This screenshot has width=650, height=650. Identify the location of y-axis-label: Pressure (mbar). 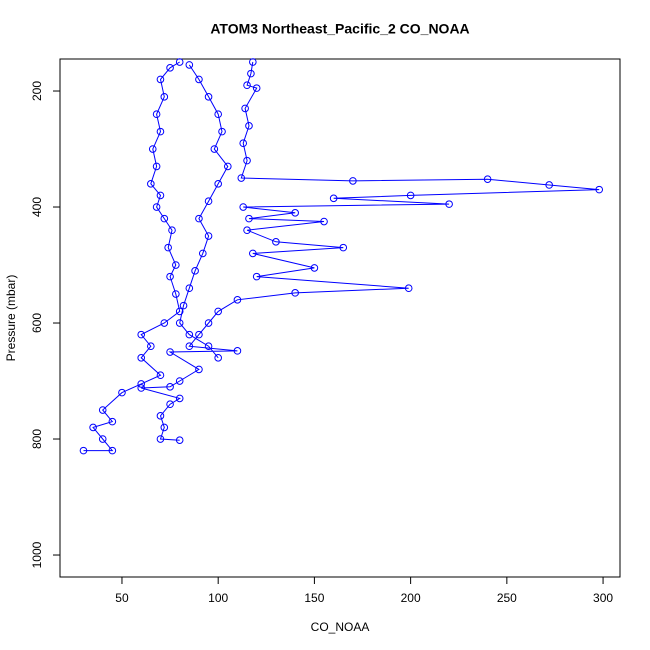
(11, 318).